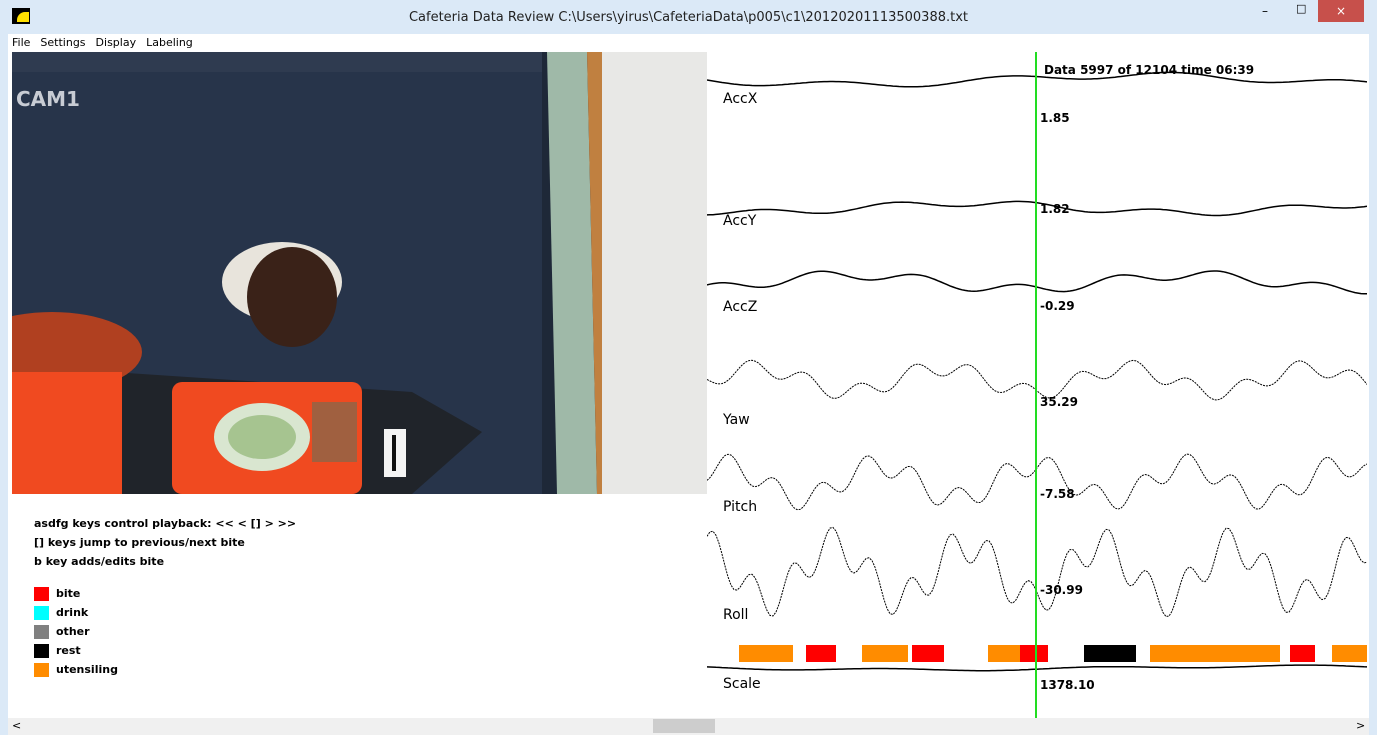 The image size is (1377, 735). Describe the element at coordinates (1053, 653) in the screenshot. I see `label-bars` at that location.